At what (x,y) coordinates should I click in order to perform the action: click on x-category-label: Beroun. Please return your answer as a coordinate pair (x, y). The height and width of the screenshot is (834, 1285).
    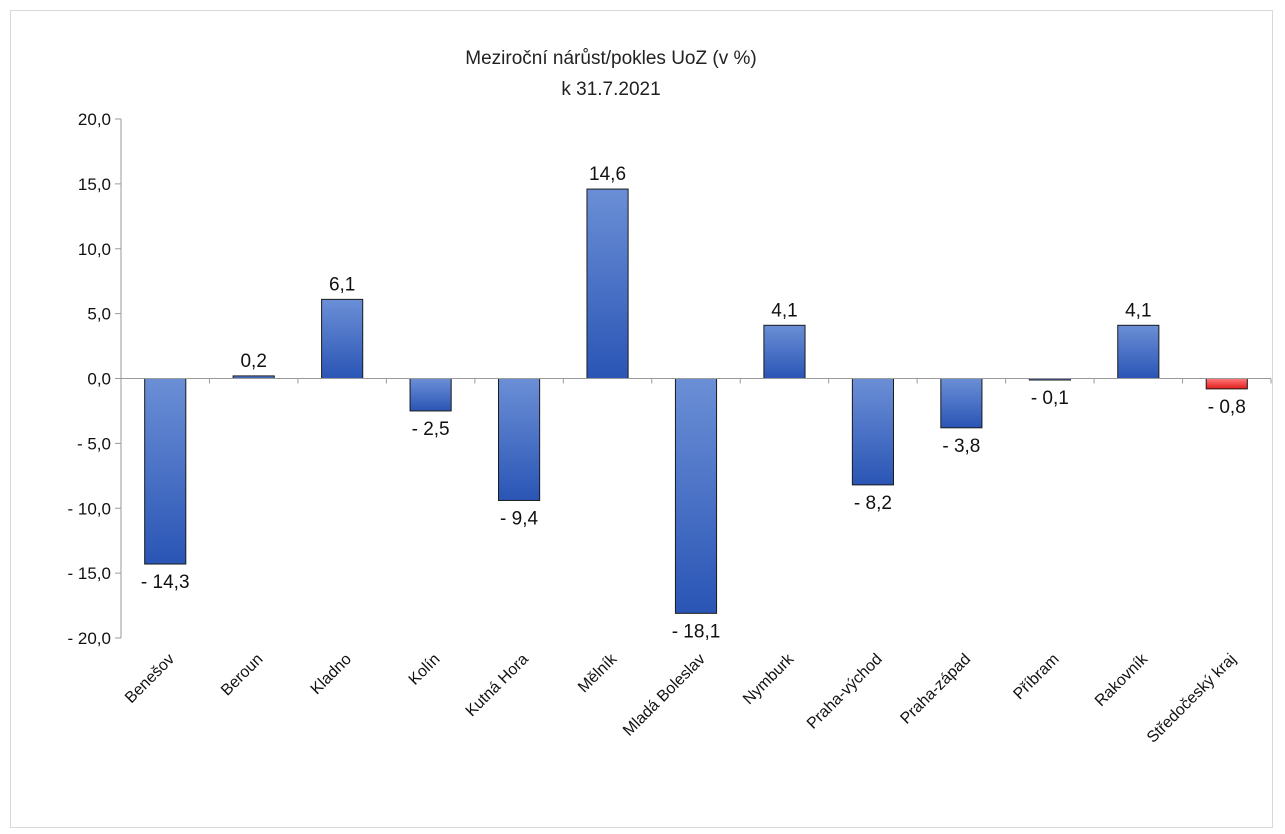
    Looking at the image, I should click on (242, 675).